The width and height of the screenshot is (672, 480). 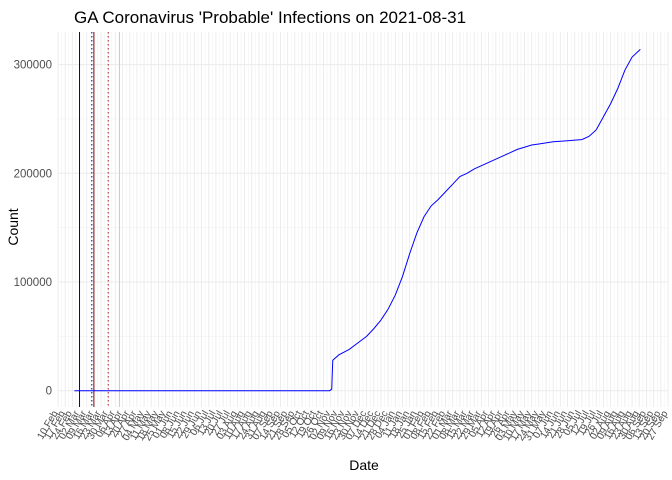 What do you see at coordinates (49, 392) in the screenshot?
I see `y-tick-label: 0` at bounding box center [49, 392].